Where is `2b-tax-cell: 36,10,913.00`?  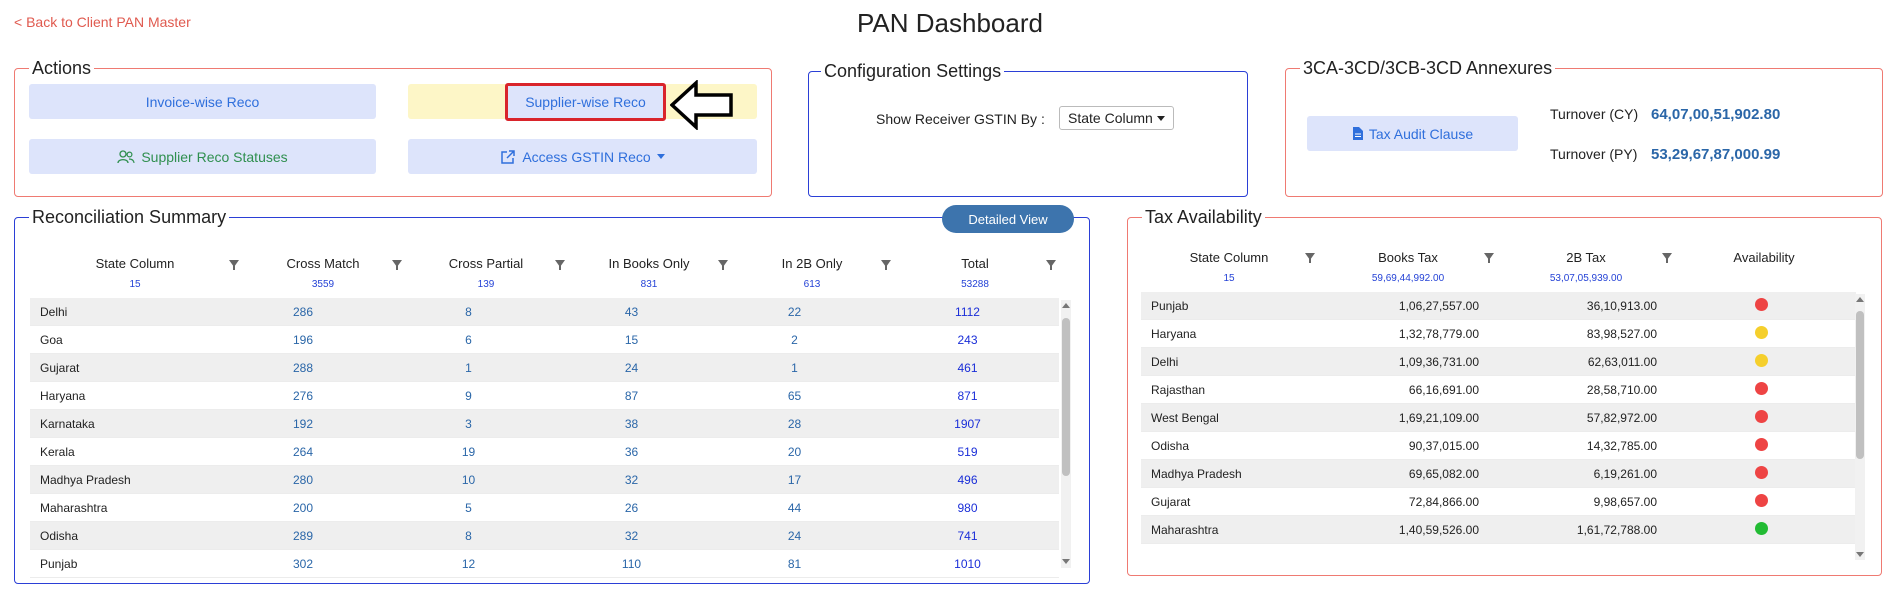
2b-tax-cell: 36,10,913.00 is located at coordinates (1578, 306).